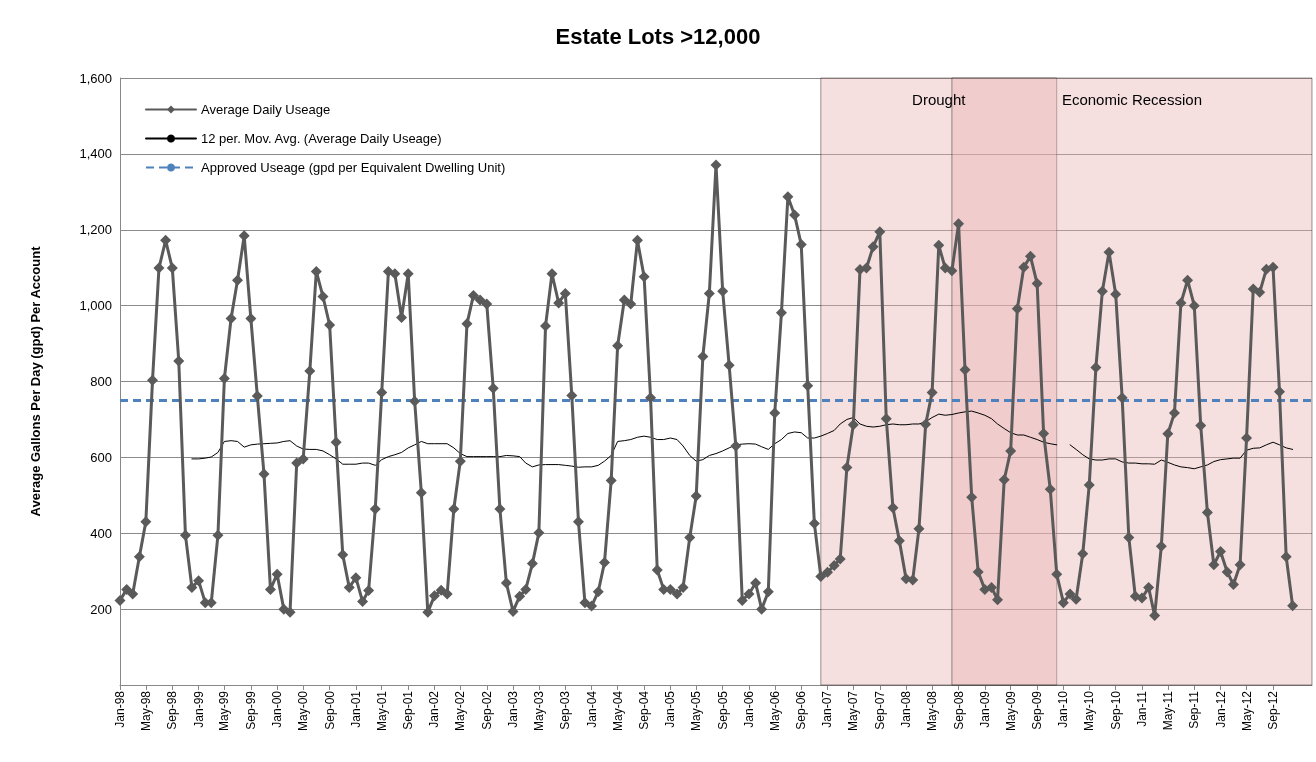  What do you see at coordinates (538, 711) in the screenshot?
I see `x-tick-label: May-03` at bounding box center [538, 711].